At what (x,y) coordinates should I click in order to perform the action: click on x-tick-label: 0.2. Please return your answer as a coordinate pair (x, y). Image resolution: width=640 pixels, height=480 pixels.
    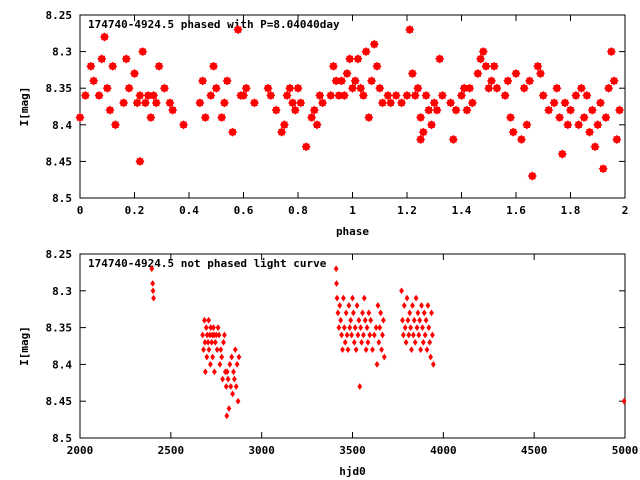
    Looking at the image, I should click on (135, 210).